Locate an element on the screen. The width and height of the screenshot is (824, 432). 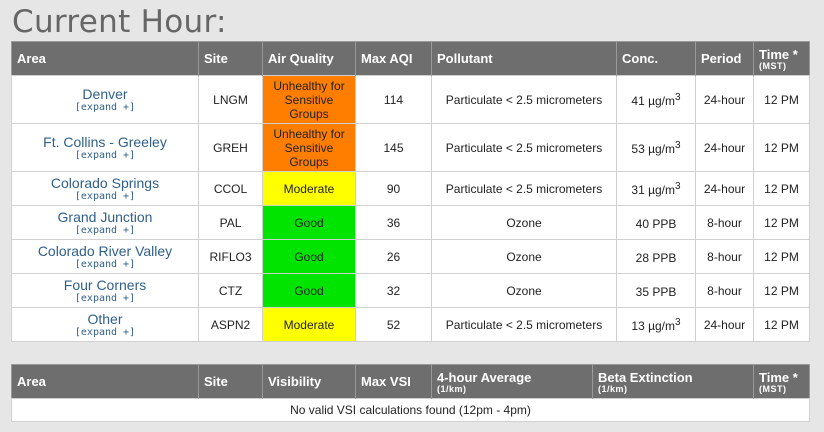
area-cell: Colorado River Valley [expand +] is located at coordinates (105, 256).